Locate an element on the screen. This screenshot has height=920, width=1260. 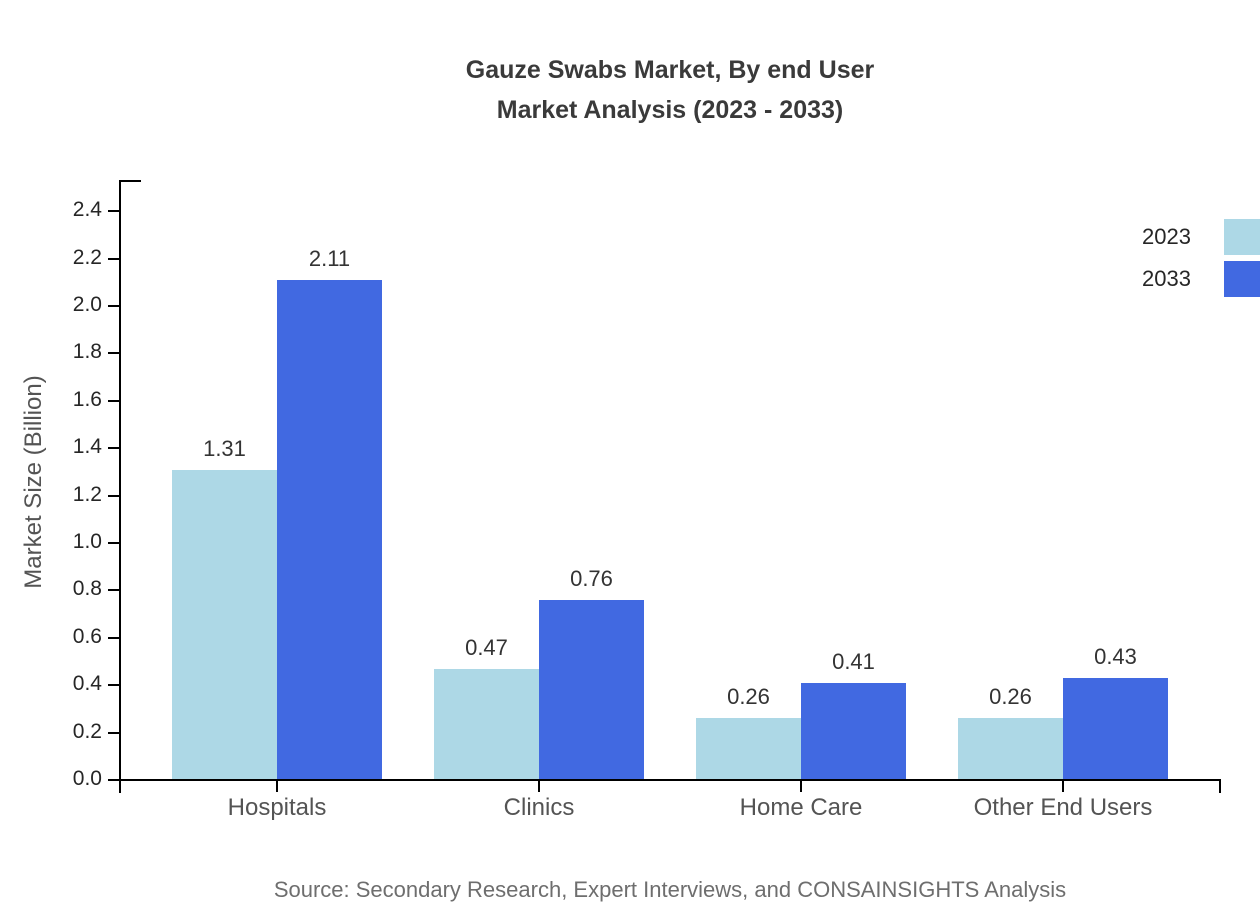
y-tick-label: 2.4 is located at coordinates (87, 210).